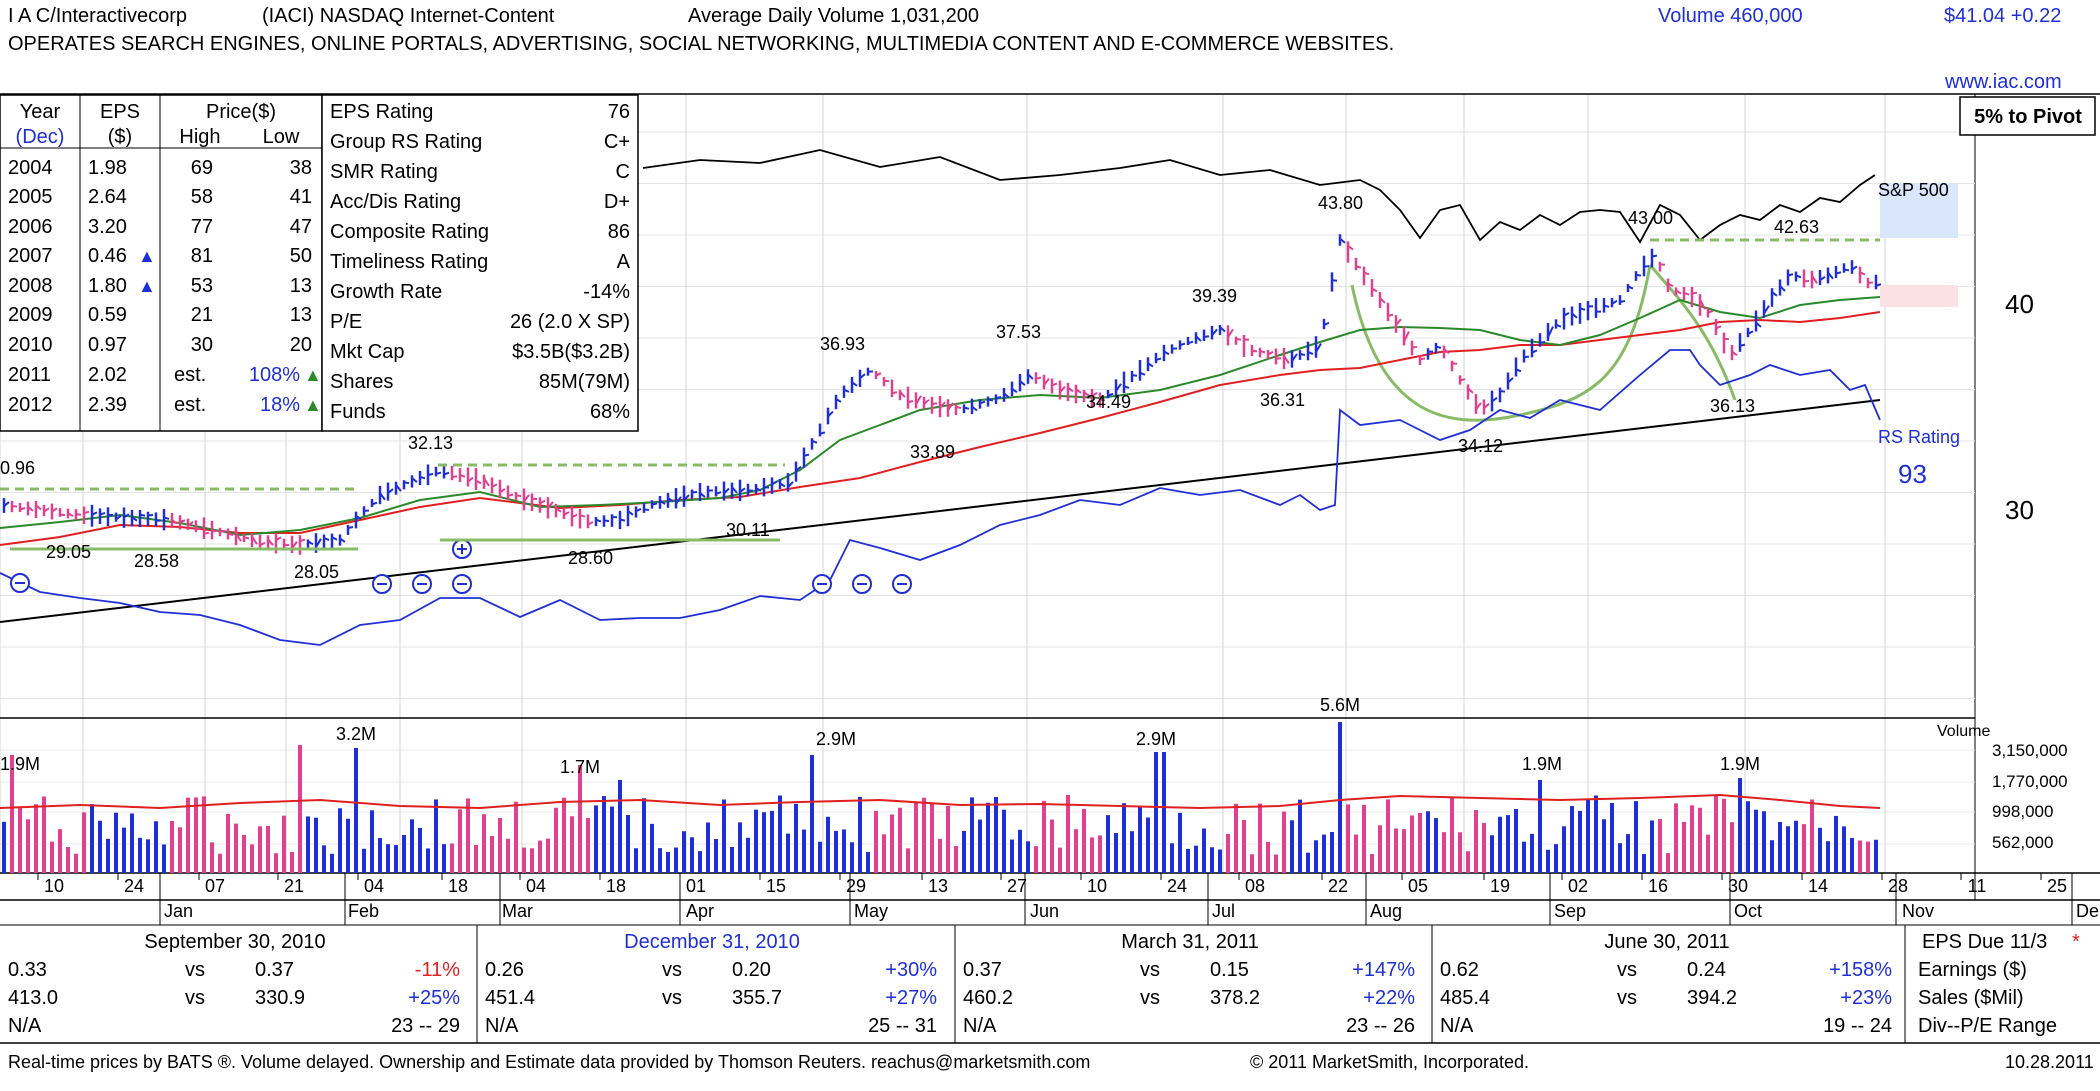 The height and width of the screenshot is (1091, 2100). Describe the element at coordinates (1542, 764) in the screenshot. I see `volume-label: 1.9M` at that location.